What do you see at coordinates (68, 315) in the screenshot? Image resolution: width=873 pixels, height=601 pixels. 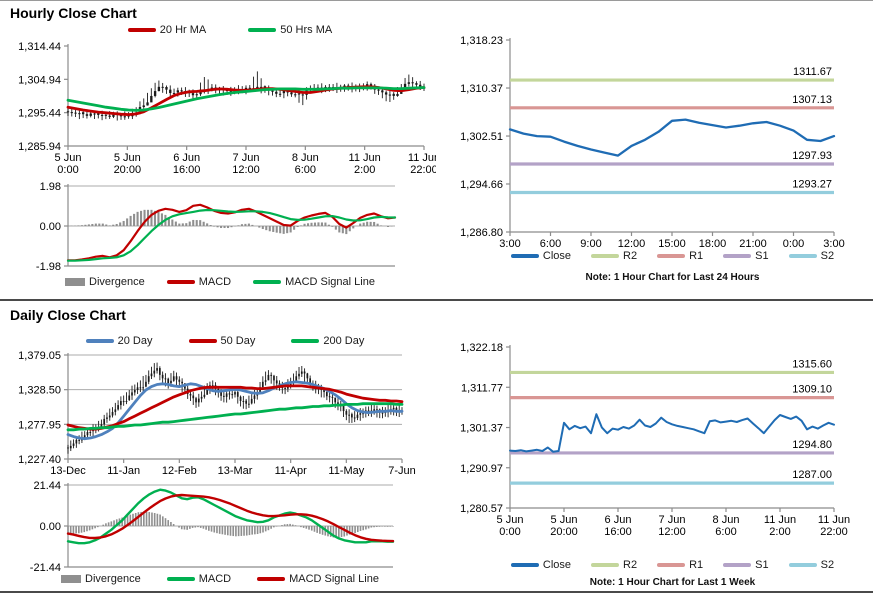 I see `page-title-daily: Daily Close Chart` at bounding box center [68, 315].